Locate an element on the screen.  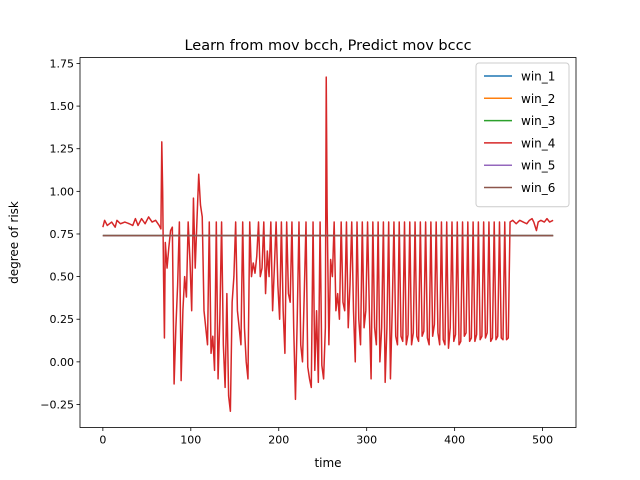
x-tick-label: 200 is located at coordinates (278, 440).